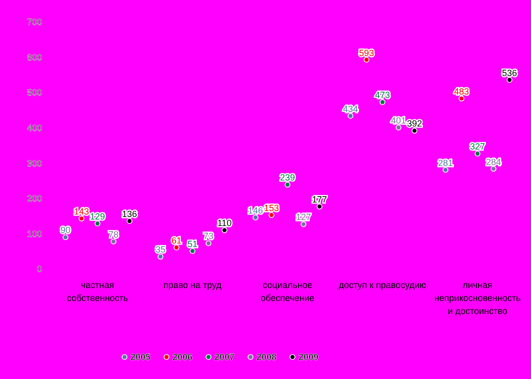 The image size is (531, 379). I want to click on y-tick-label: 200, so click(34, 199).